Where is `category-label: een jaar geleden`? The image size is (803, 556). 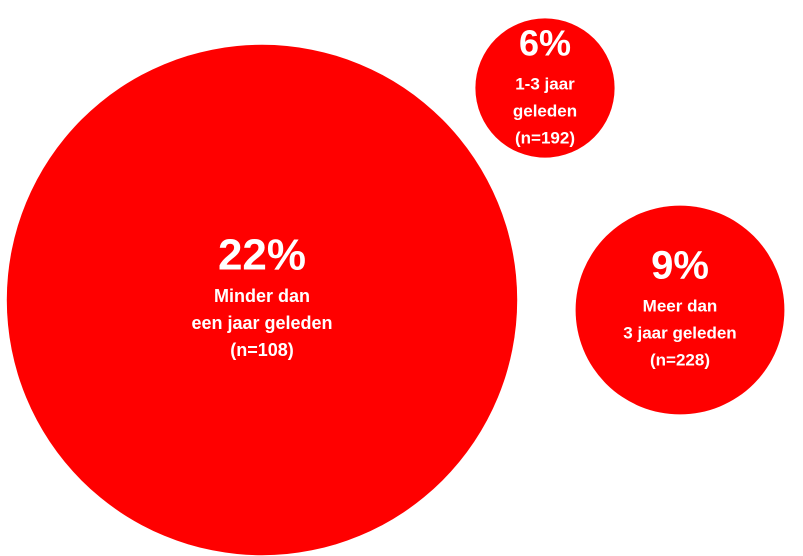 category-label: een jaar geleden is located at coordinates (261, 323).